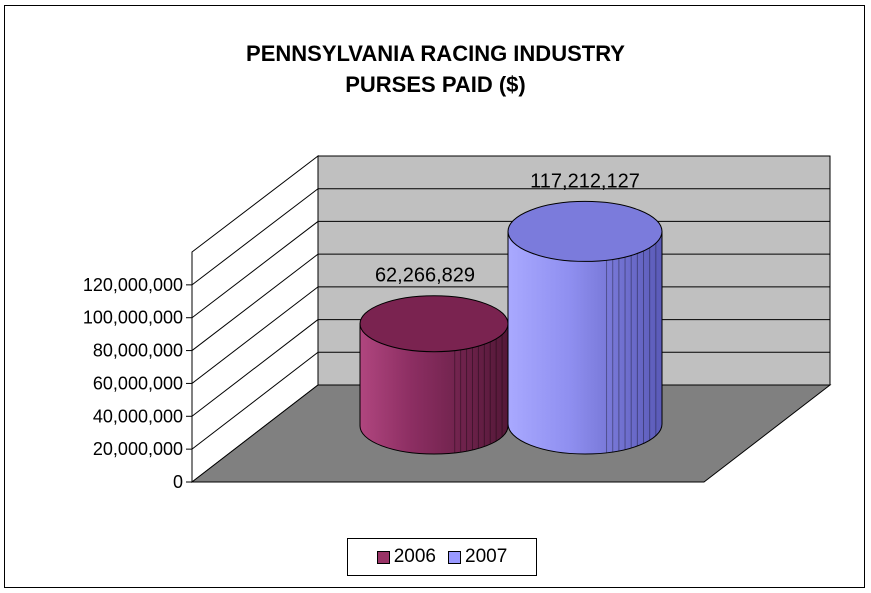 Image resolution: width=871 pixels, height=593 pixels. I want to click on chart-title-line1: PENNSYLVANIA RACING INDUSTRY, so click(435, 53).